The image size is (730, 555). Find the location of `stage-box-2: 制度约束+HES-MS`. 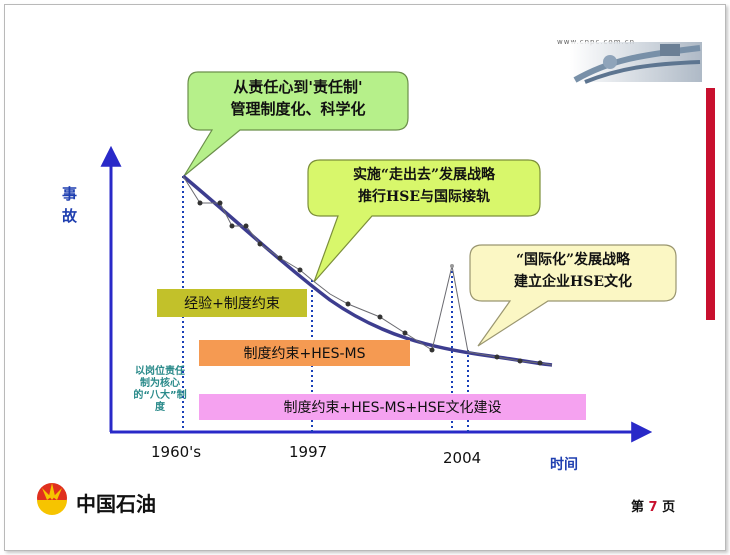

stage-box-2: 制度约束+HES-MS is located at coordinates (304, 353).